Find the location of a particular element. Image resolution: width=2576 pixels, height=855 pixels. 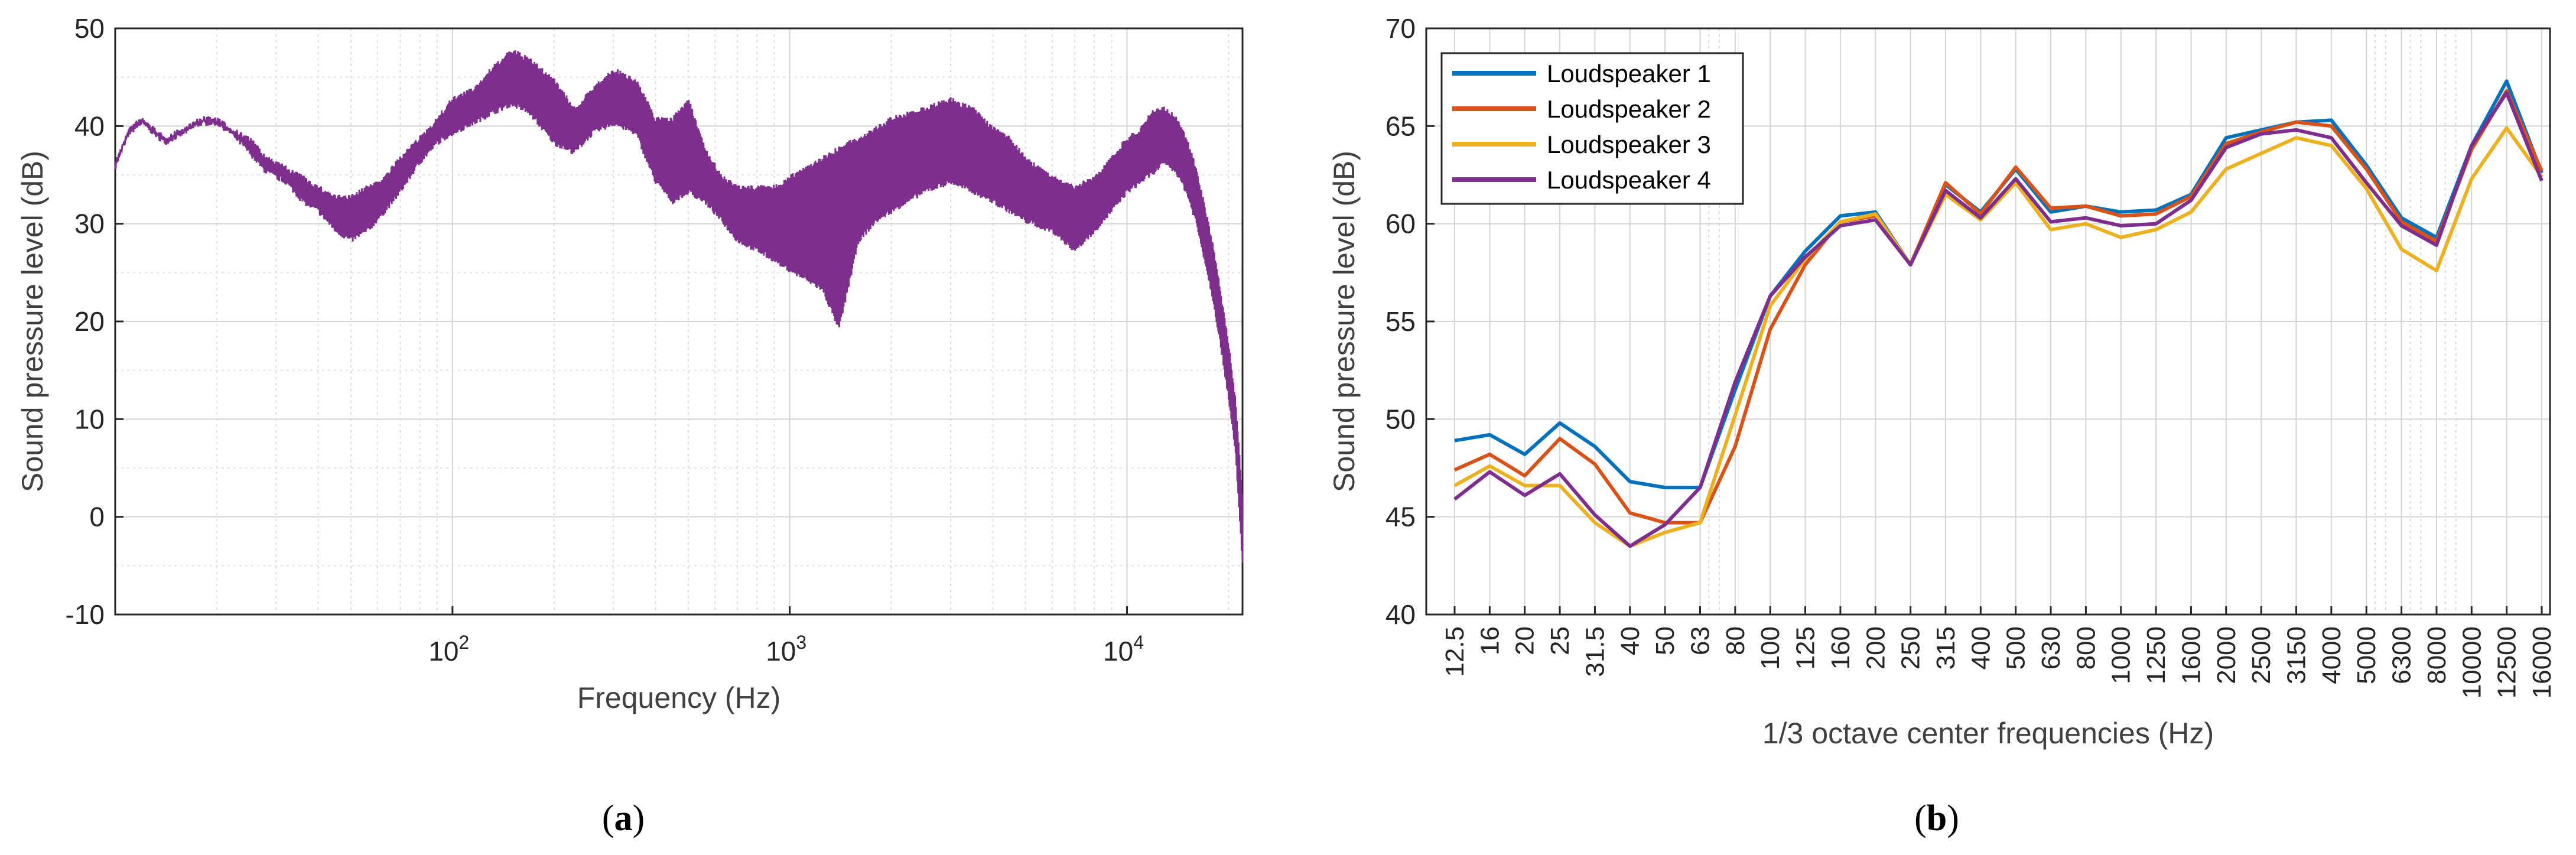

x-tick-label: 1250 is located at coordinates (2156, 655).